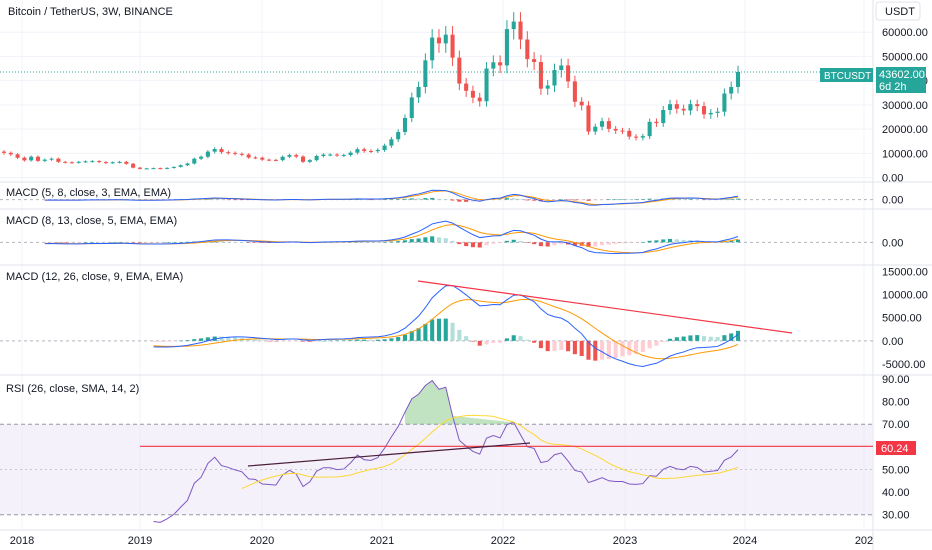 The height and width of the screenshot is (550, 932). What do you see at coordinates (901, 80) in the screenshot?
I see `price-badge` at bounding box center [901, 80].